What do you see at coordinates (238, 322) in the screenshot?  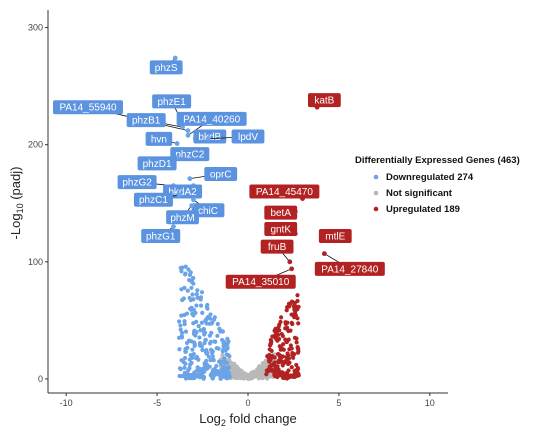 I see `data-points` at bounding box center [238, 322].